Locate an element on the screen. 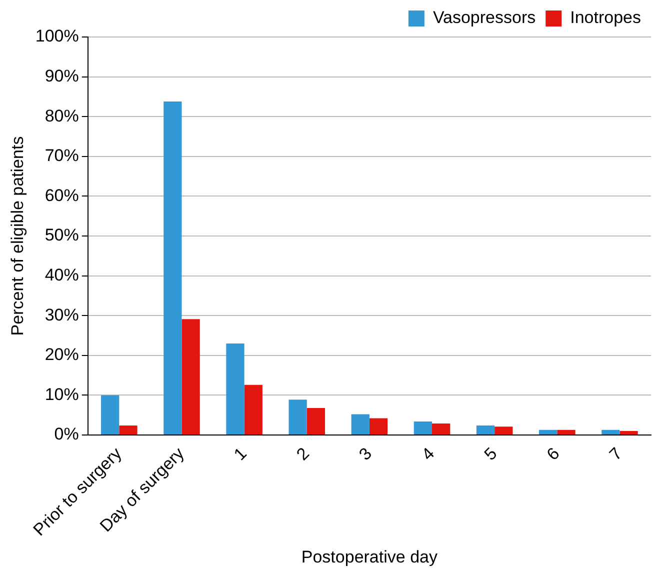 Image resolution: width=655 pixels, height=572 pixels. x-tick-label: 6 is located at coordinates (553, 454).